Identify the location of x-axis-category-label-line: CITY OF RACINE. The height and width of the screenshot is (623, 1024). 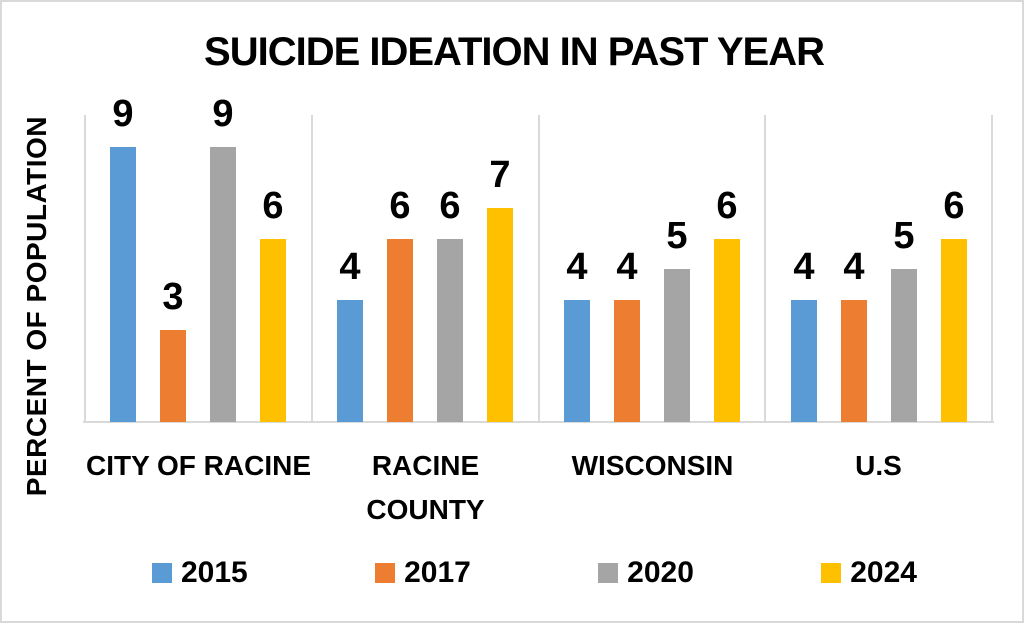
(198, 465).